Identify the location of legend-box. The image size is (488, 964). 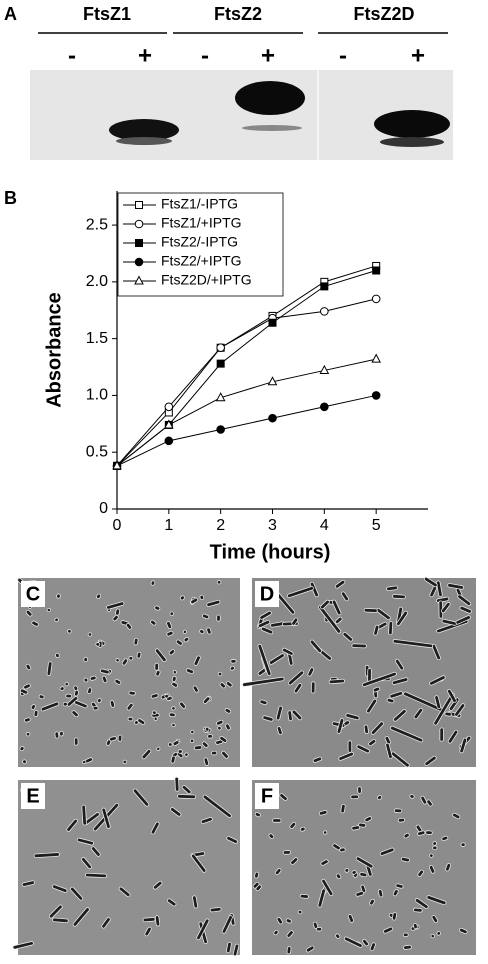
(200, 244).